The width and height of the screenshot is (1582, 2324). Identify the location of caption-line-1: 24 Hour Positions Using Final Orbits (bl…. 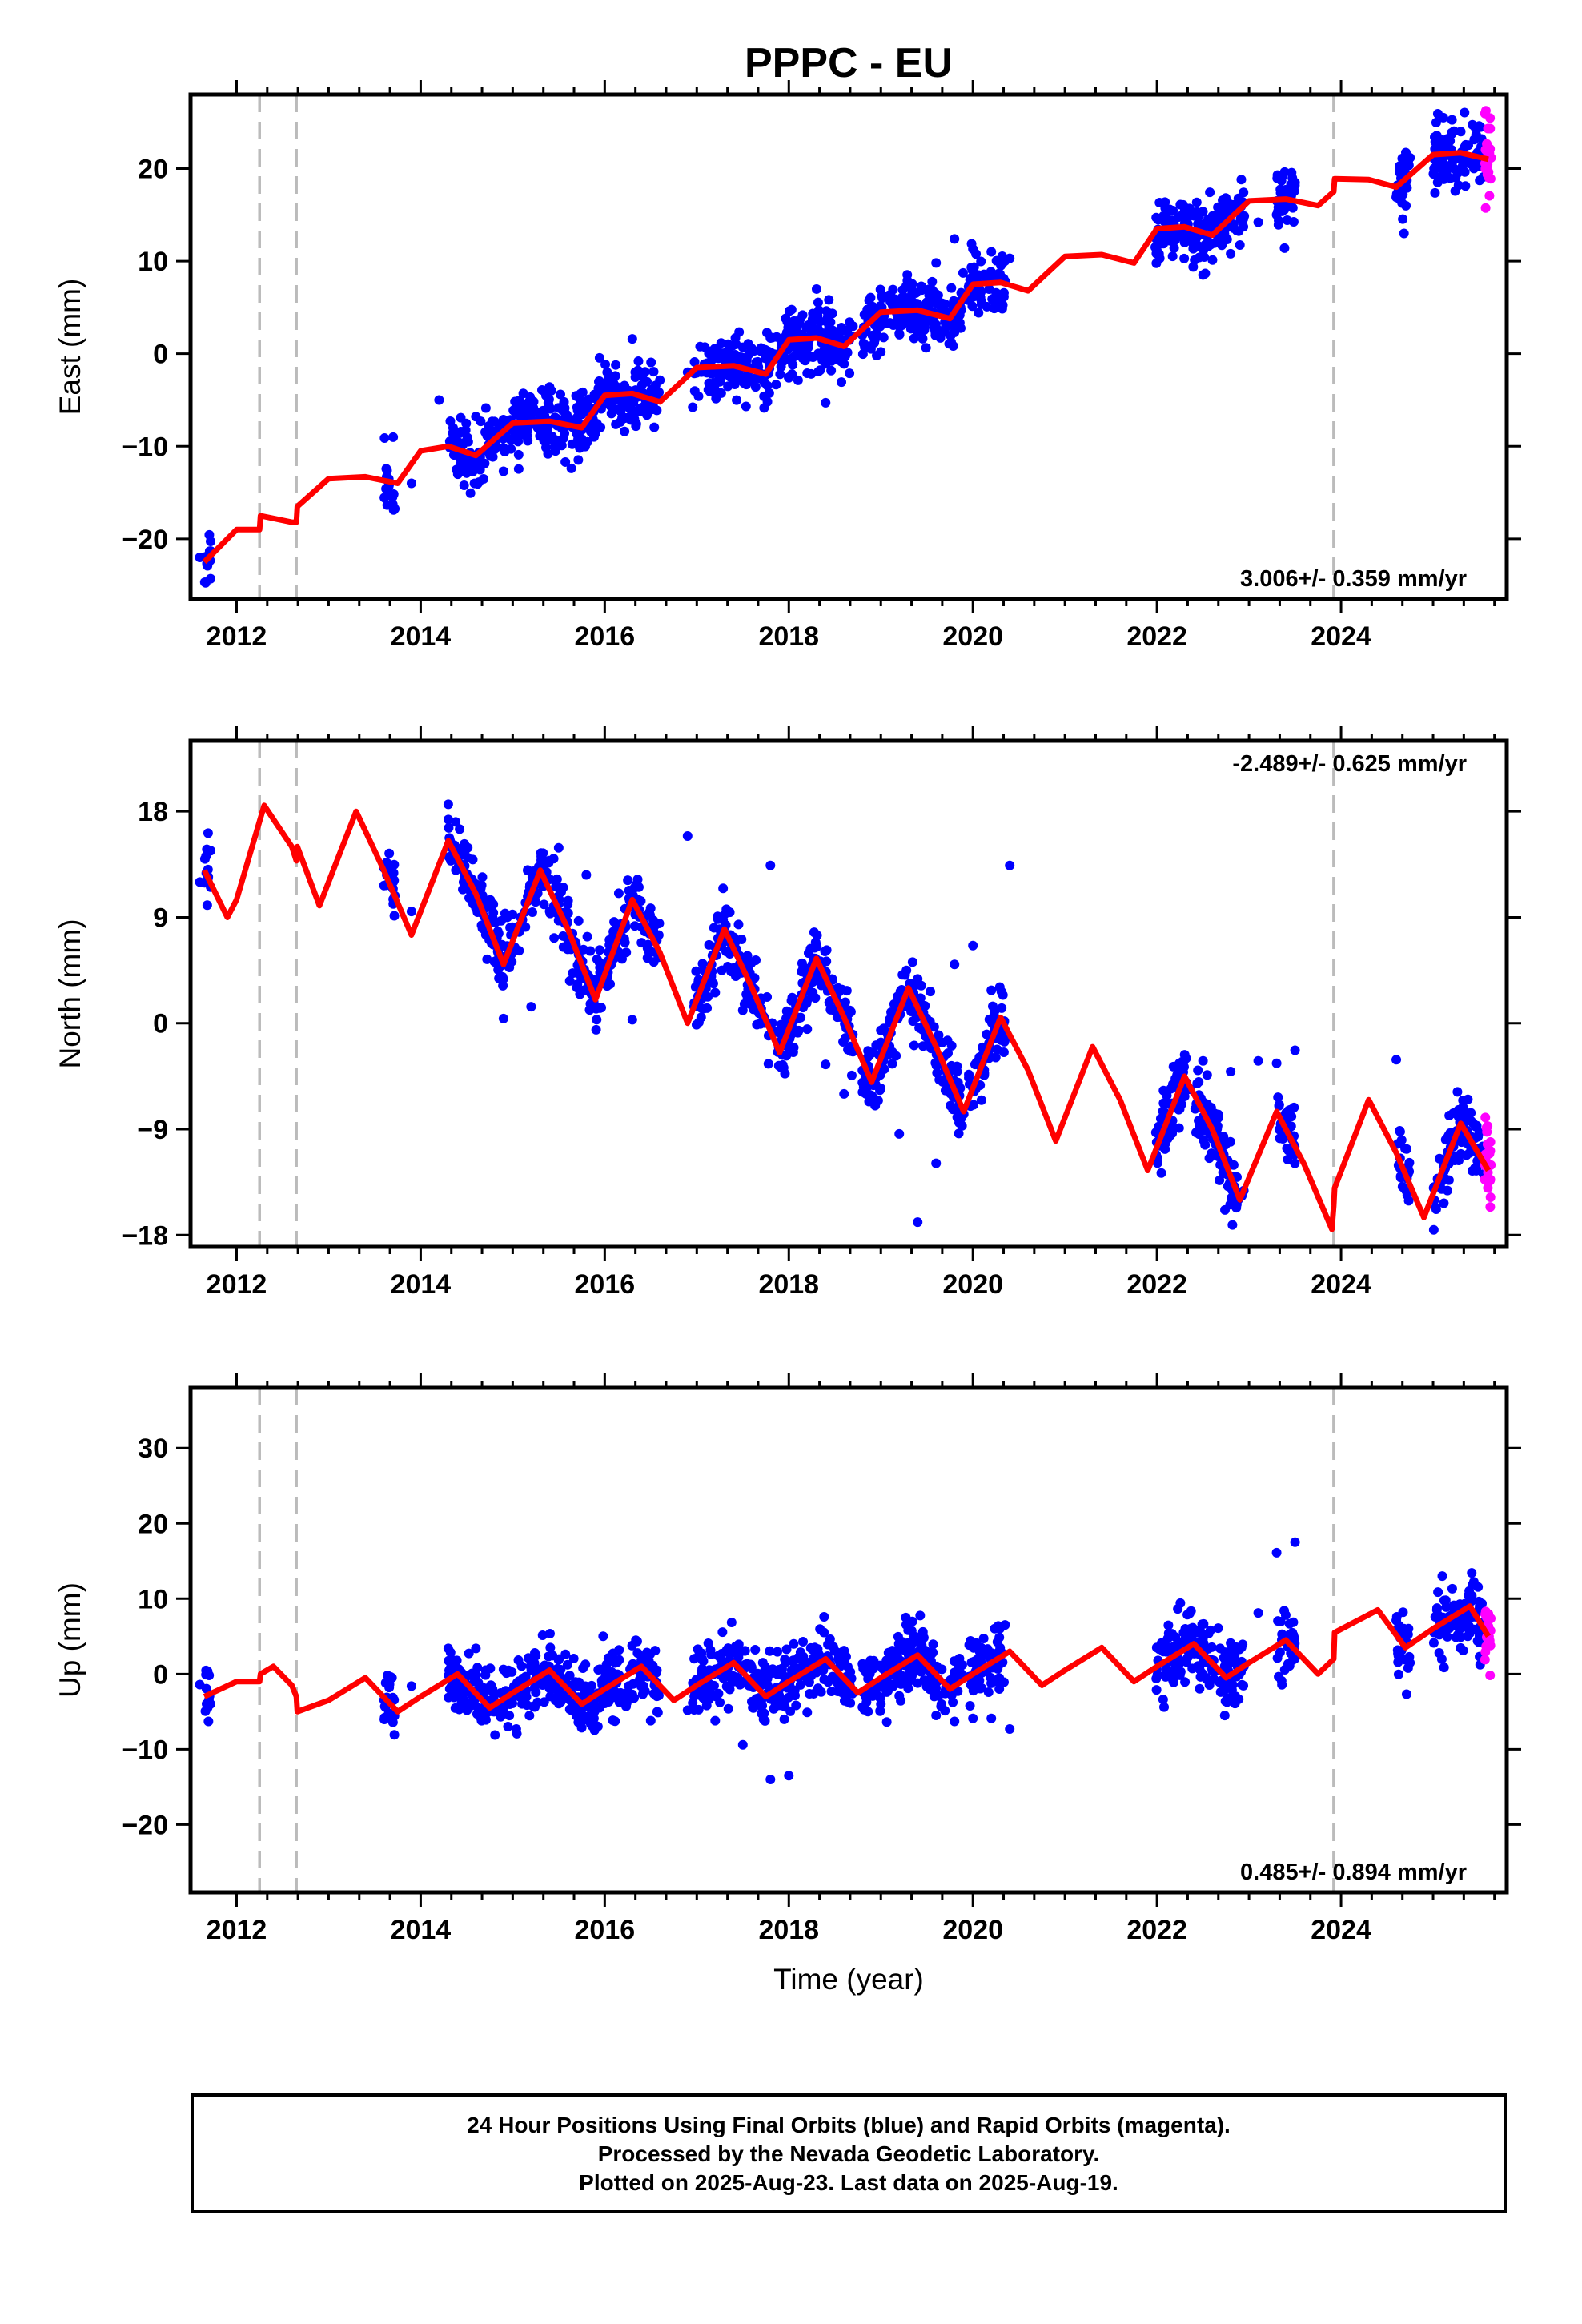
(849, 2125).